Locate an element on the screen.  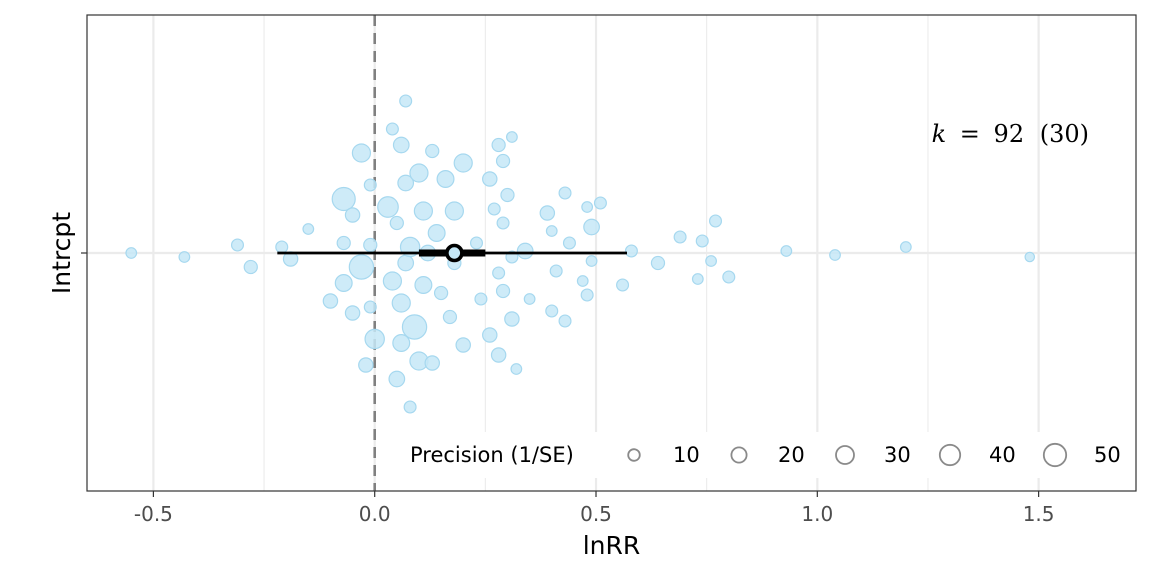
x-tick-label: 1.5 is located at coordinates (1039, 514).